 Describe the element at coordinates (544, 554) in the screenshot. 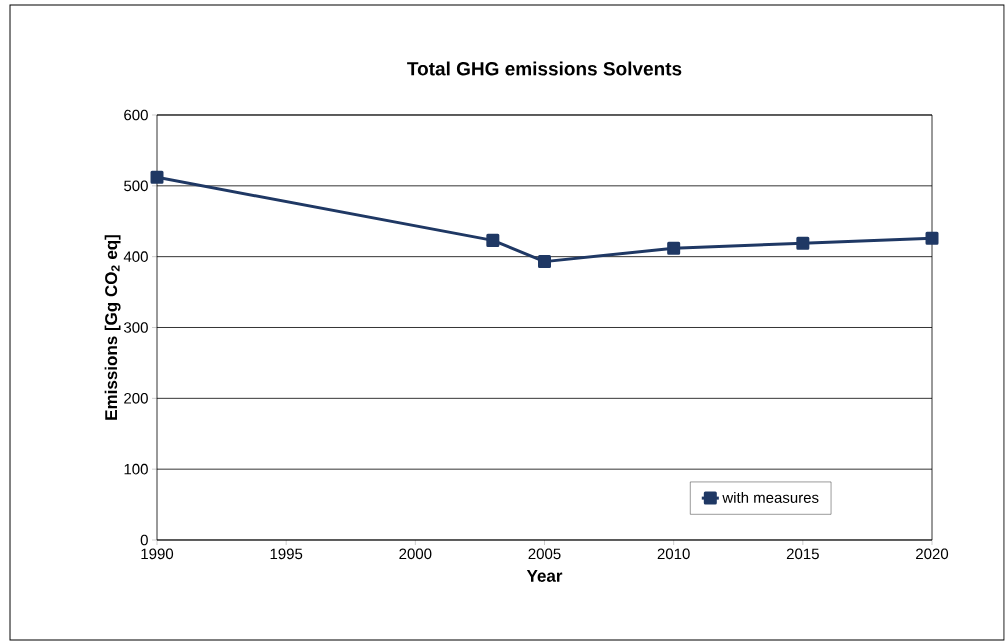

I see `x-tick-label: 2005` at that location.